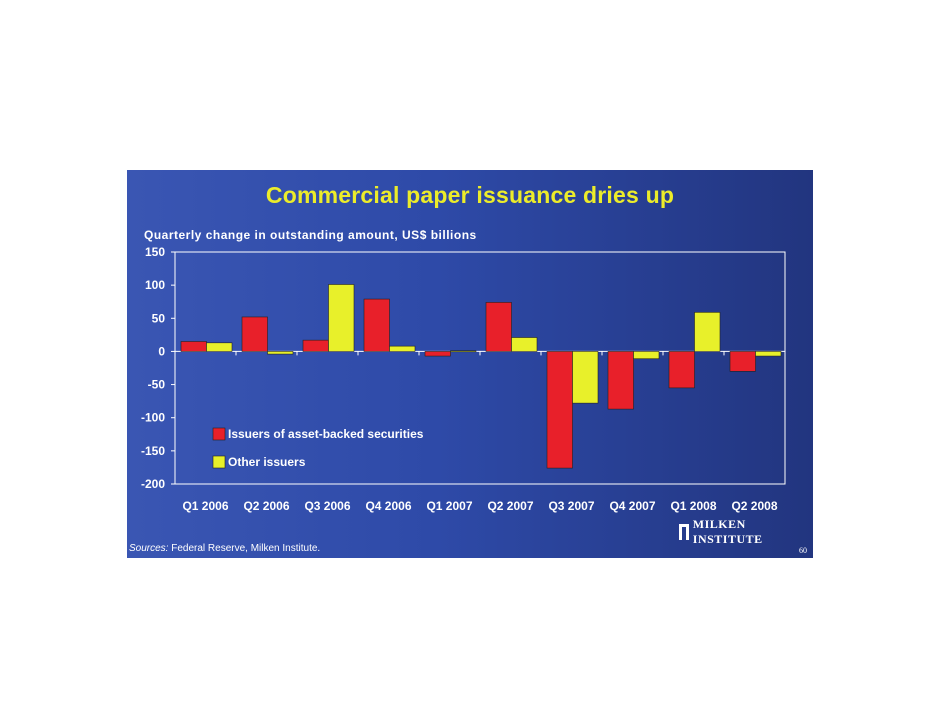 The image size is (942, 728). Describe the element at coordinates (153, 484) in the screenshot. I see `y-tick-label: -200` at that location.